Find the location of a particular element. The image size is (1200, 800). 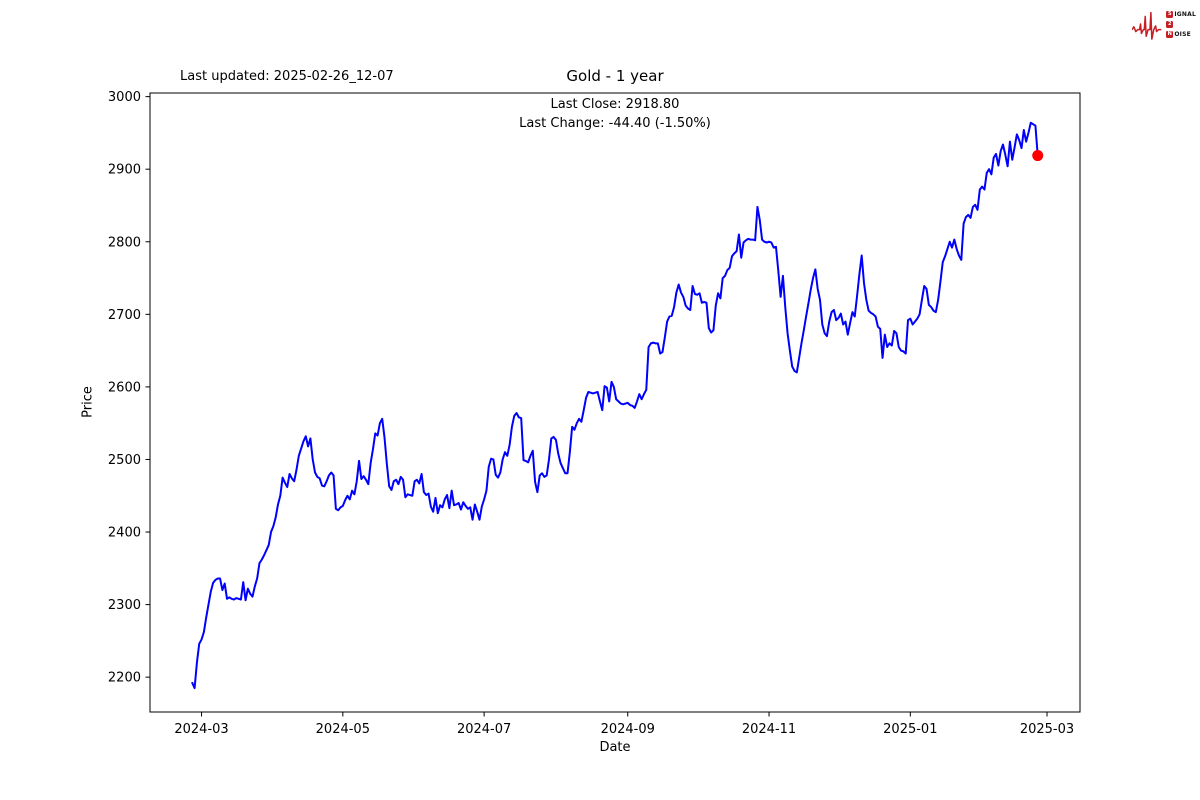

x-tick-label: 2024-11 is located at coordinates (769, 729).